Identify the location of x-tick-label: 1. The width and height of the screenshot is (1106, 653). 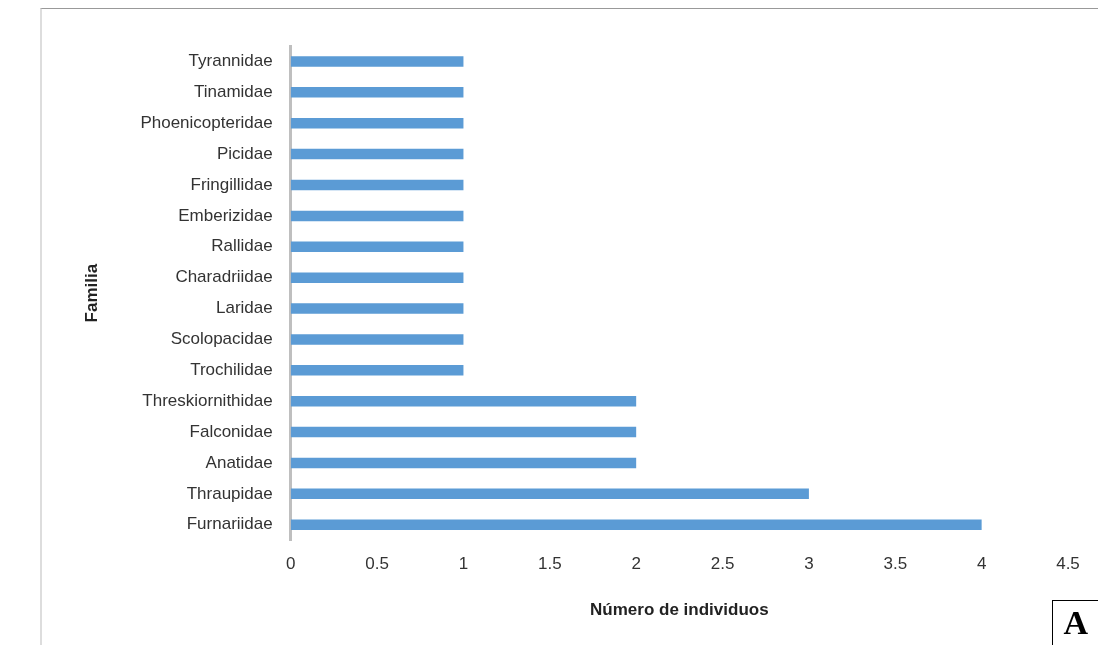
(463, 564).